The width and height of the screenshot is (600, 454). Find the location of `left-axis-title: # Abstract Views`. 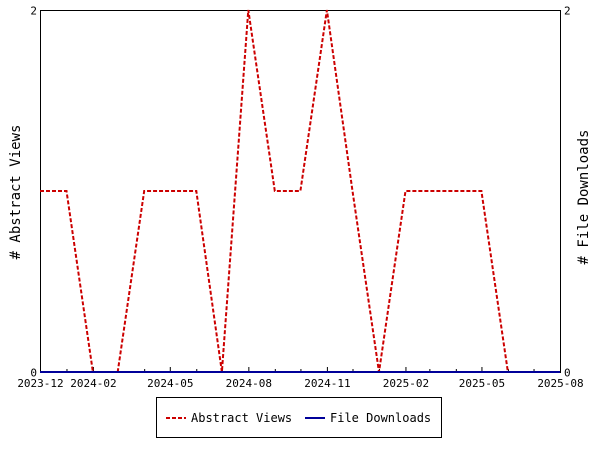

left-axis-title: # Abstract Views is located at coordinates (16, 192).